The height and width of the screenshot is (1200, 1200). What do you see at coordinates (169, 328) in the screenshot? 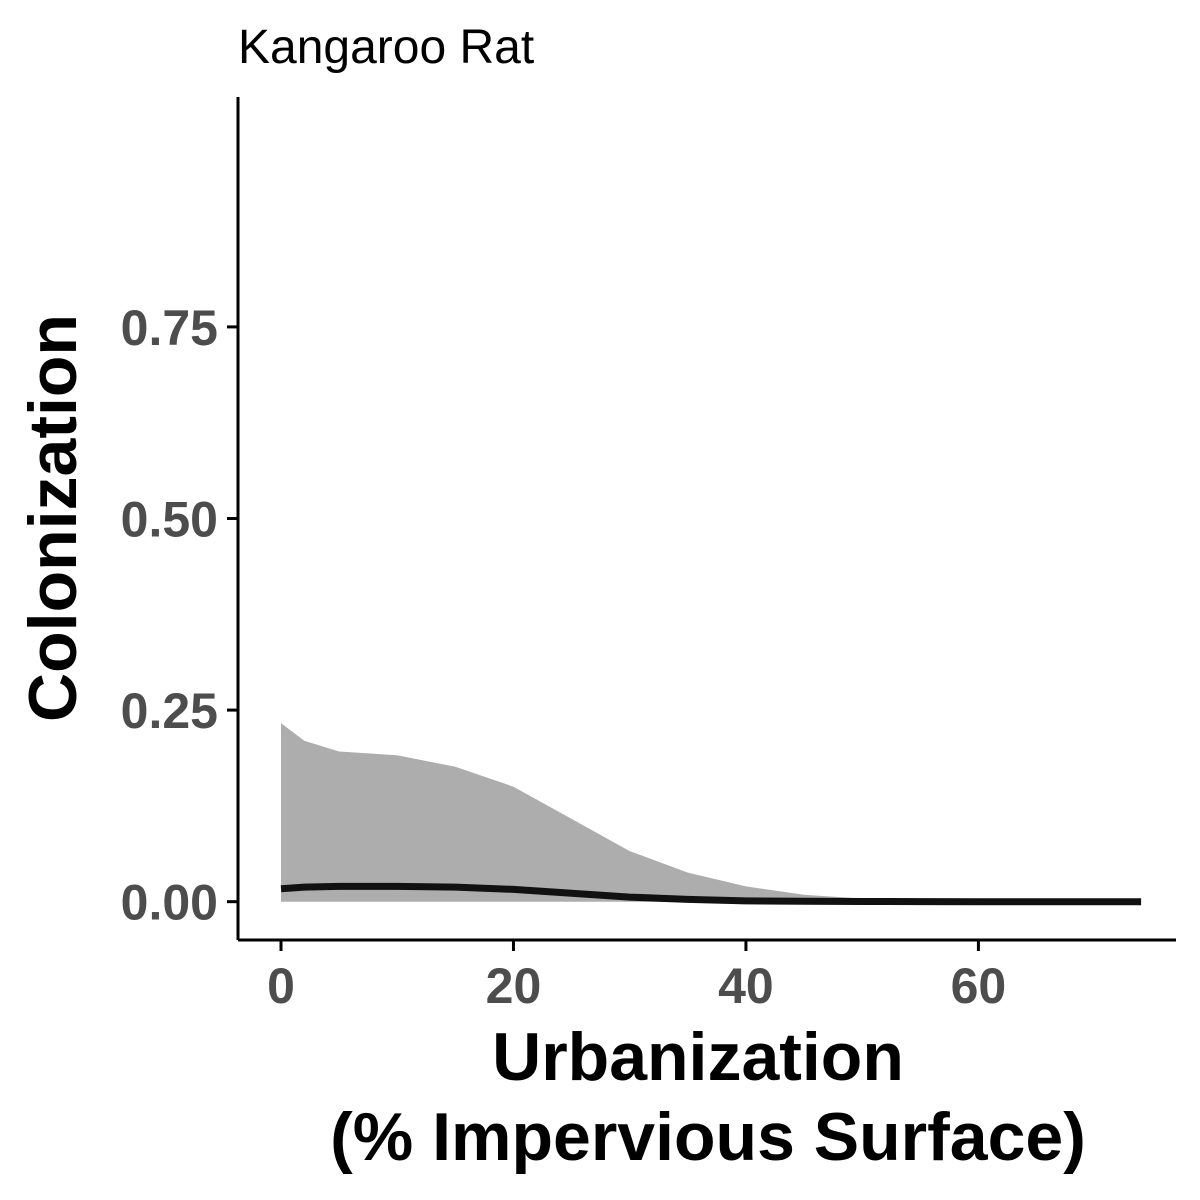
I see `y-tick-label: 0.75` at bounding box center [169, 328].